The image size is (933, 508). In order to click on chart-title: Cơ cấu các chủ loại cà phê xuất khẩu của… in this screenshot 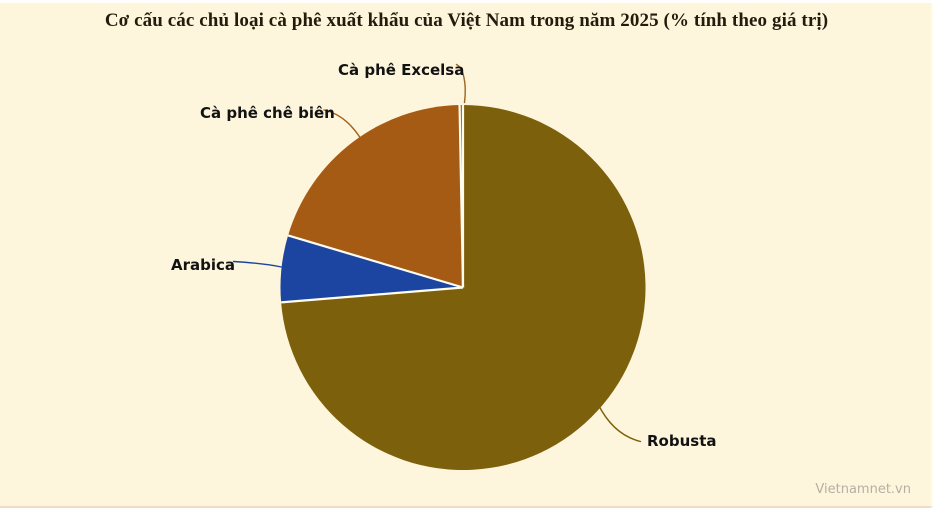, I will do `click(466, 20)`.